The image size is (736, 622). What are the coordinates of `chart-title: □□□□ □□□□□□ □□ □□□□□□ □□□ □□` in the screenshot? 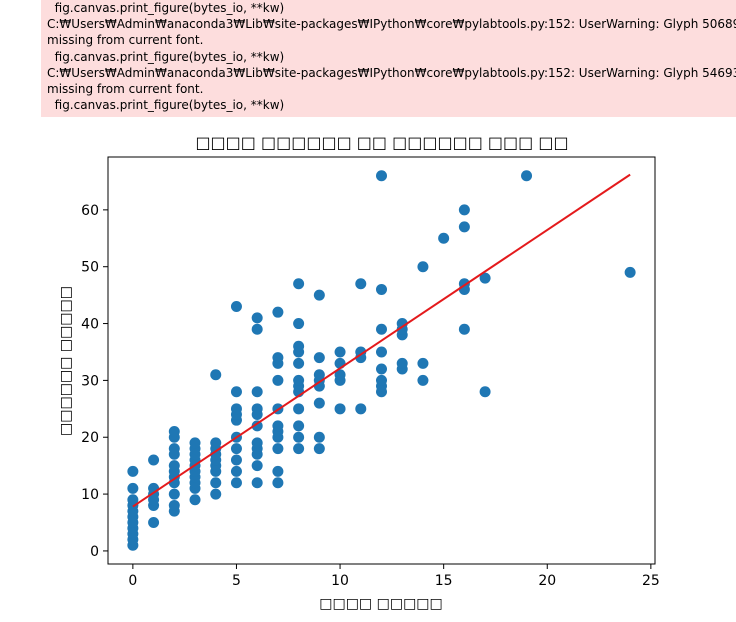 It's located at (381, 142).